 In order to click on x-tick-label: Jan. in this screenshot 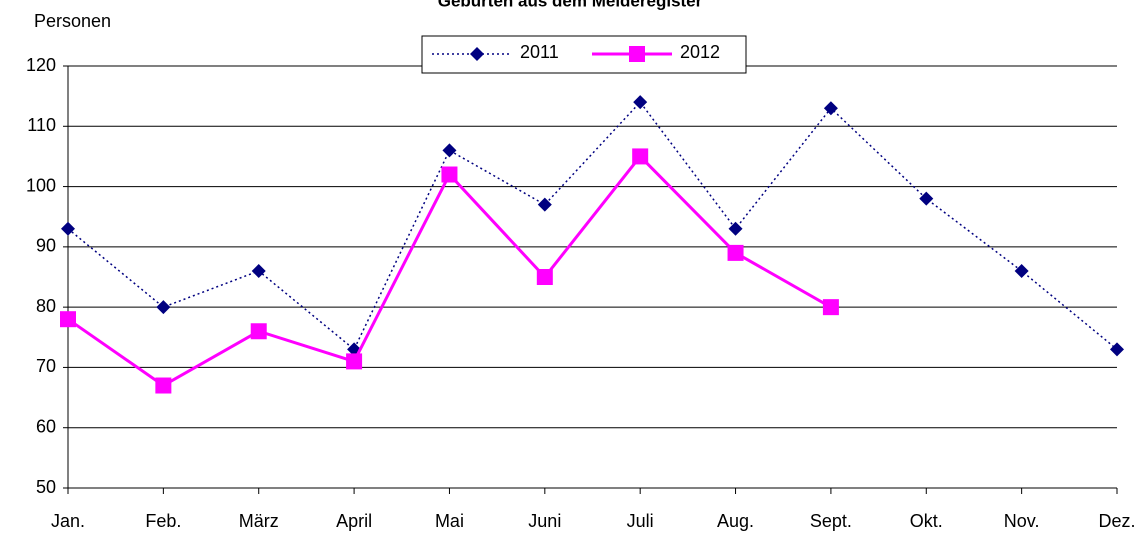, I will do `click(68, 521)`.